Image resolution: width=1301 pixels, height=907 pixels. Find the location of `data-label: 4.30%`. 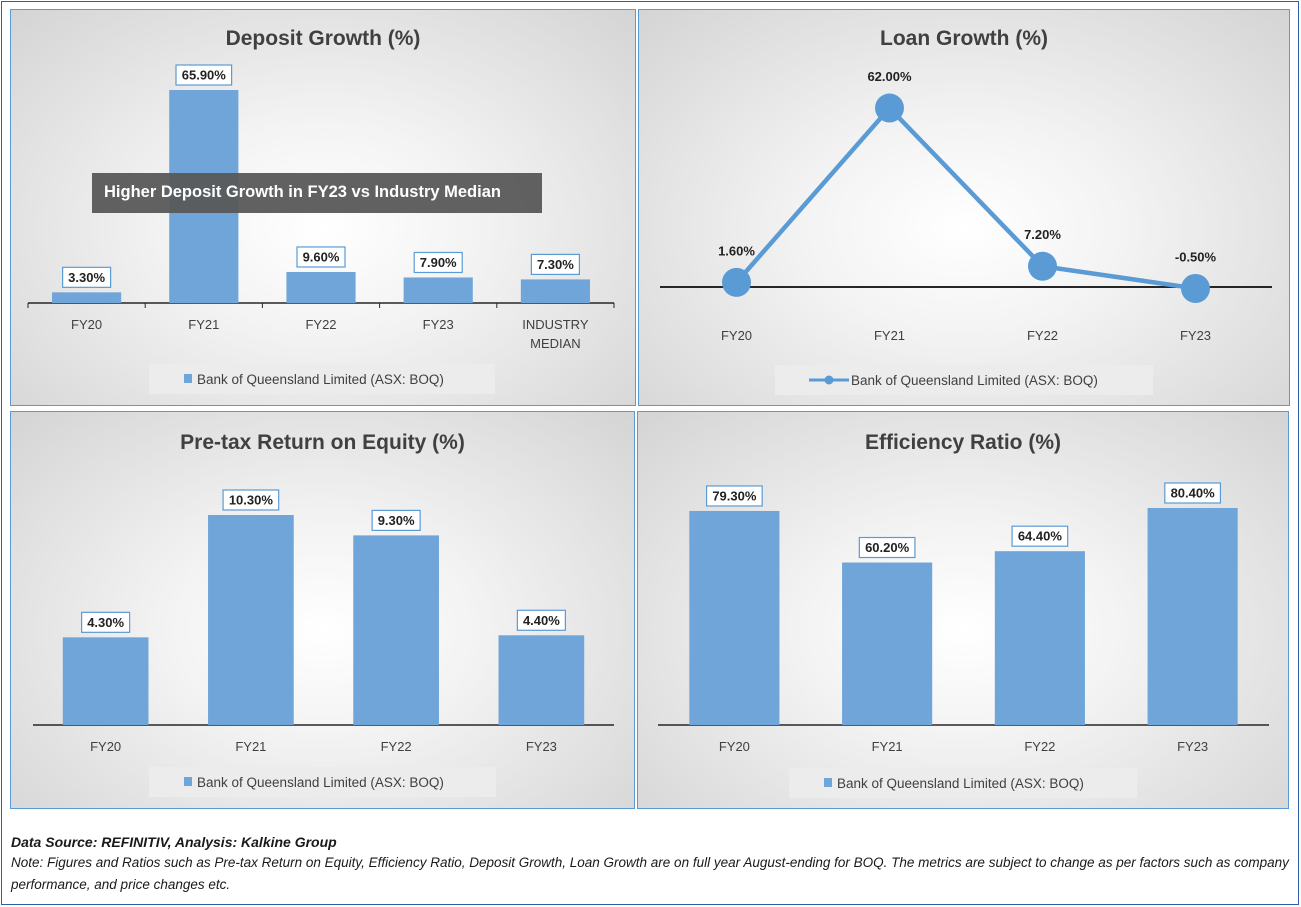

data-label: 4.30% is located at coordinates (105, 622).